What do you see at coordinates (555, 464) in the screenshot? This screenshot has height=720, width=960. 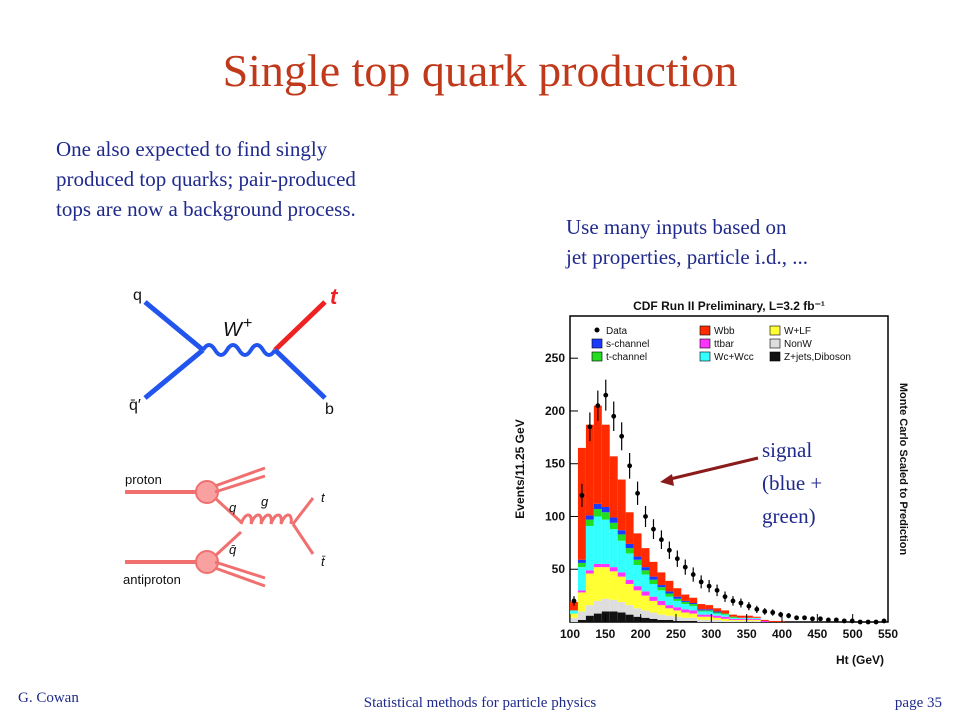 I see `y-tick-label: 150` at bounding box center [555, 464].